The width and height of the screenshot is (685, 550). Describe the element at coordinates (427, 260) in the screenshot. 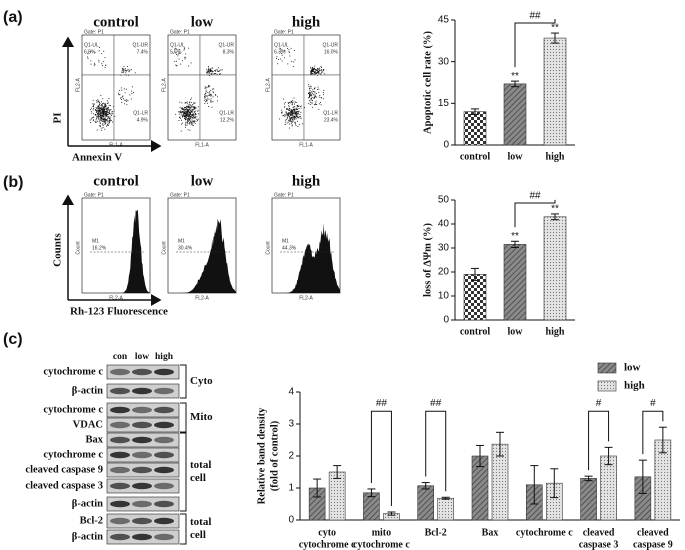

I see `y-axis-title: loss of ΔΨm (%)` at that location.